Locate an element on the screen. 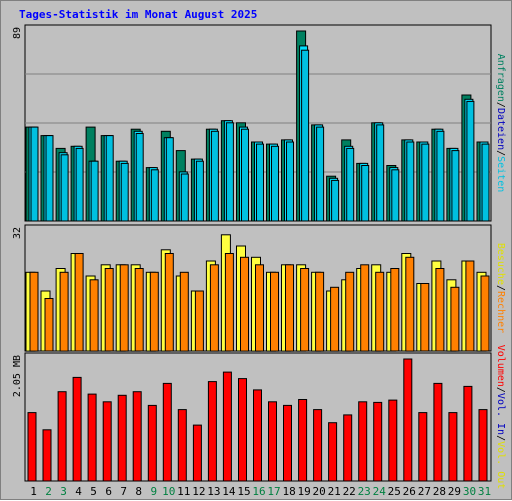 Image resolution: width=512 pixels, height=501 pixels. x-tick-label-day-18: 18 is located at coordinates (288, 491).